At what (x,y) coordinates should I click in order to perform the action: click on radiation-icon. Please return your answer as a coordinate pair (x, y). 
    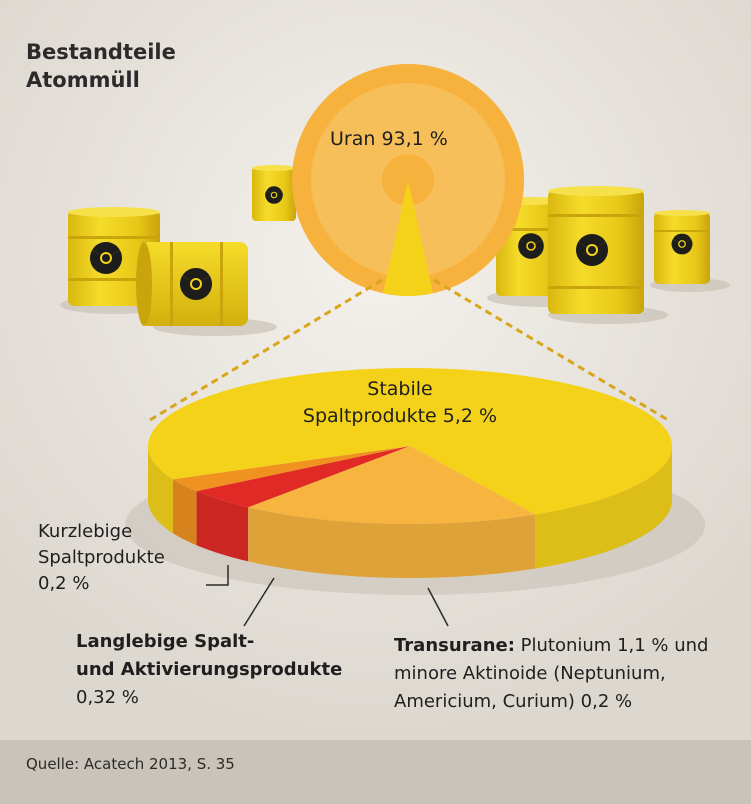
    Looking at the image, I should click on (408, 180).